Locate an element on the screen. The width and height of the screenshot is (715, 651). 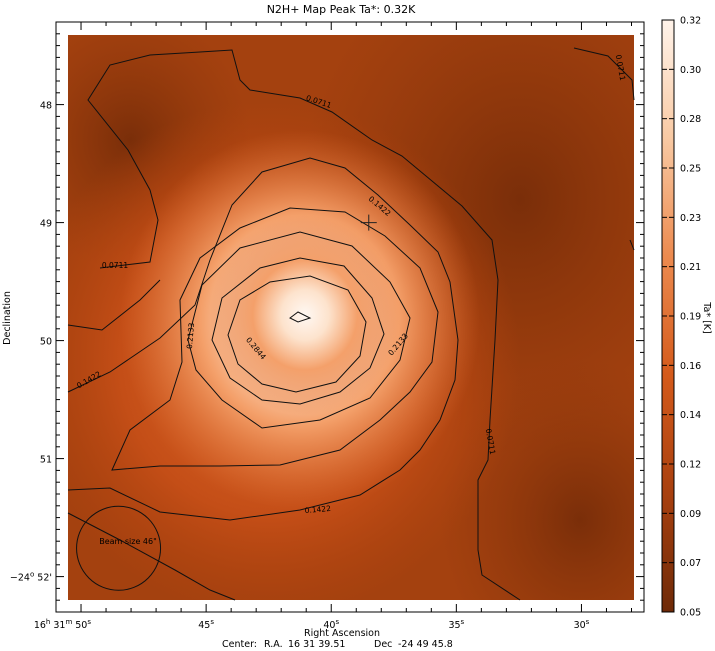
contour-label: 0.1422 is located at coordinates (317, 509).